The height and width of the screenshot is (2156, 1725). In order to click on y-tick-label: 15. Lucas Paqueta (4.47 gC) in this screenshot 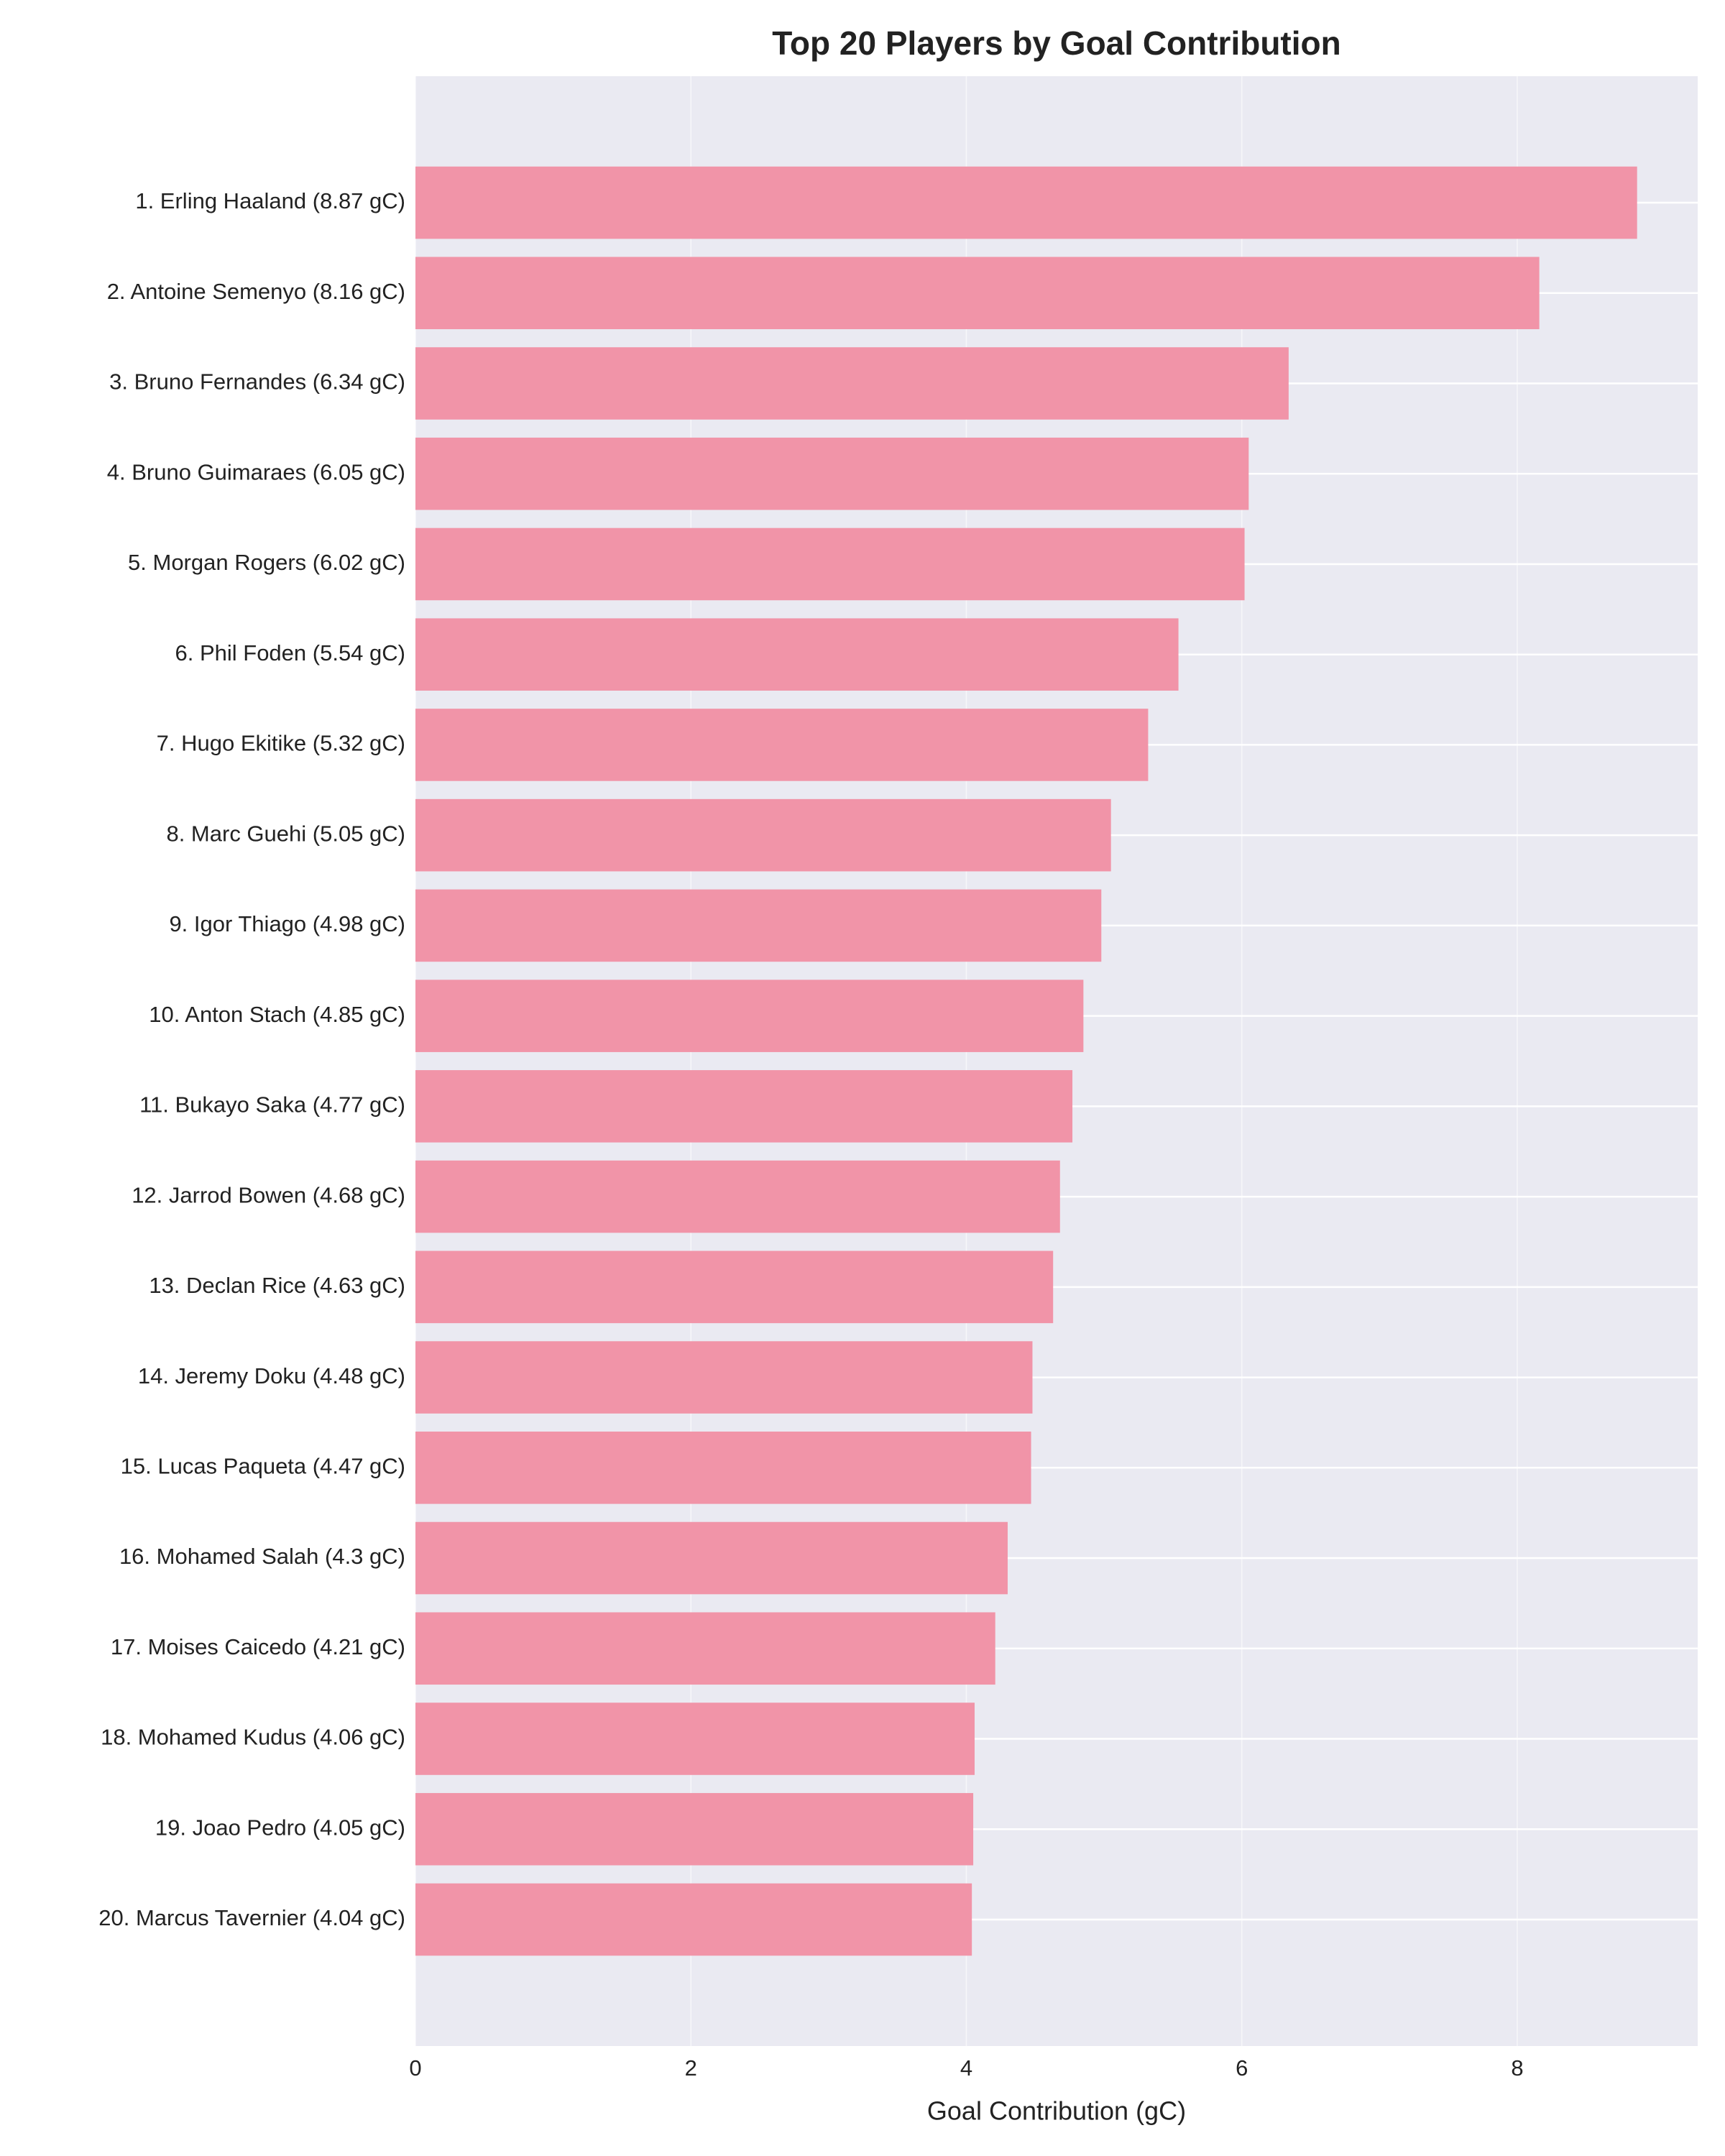, I will do `click(263, 1465)`.